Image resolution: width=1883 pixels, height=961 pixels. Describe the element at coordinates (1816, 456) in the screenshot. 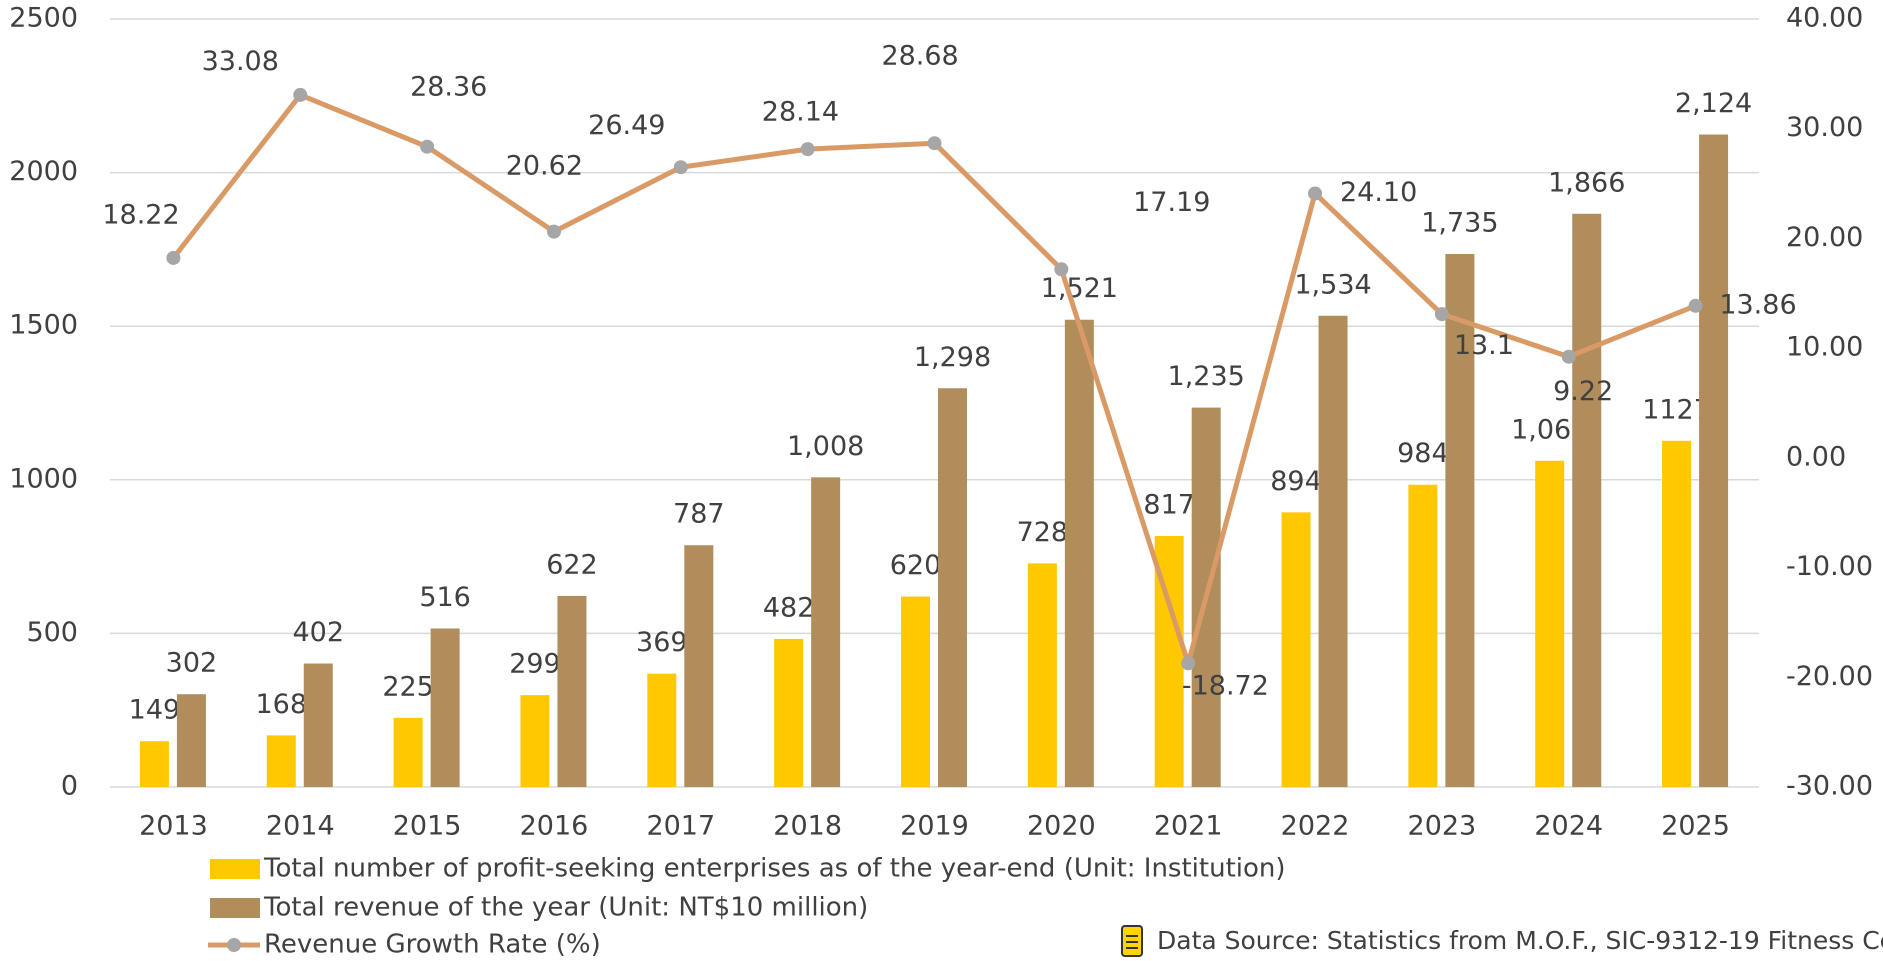

I see `y2-tick-label: 0.00` at that location.